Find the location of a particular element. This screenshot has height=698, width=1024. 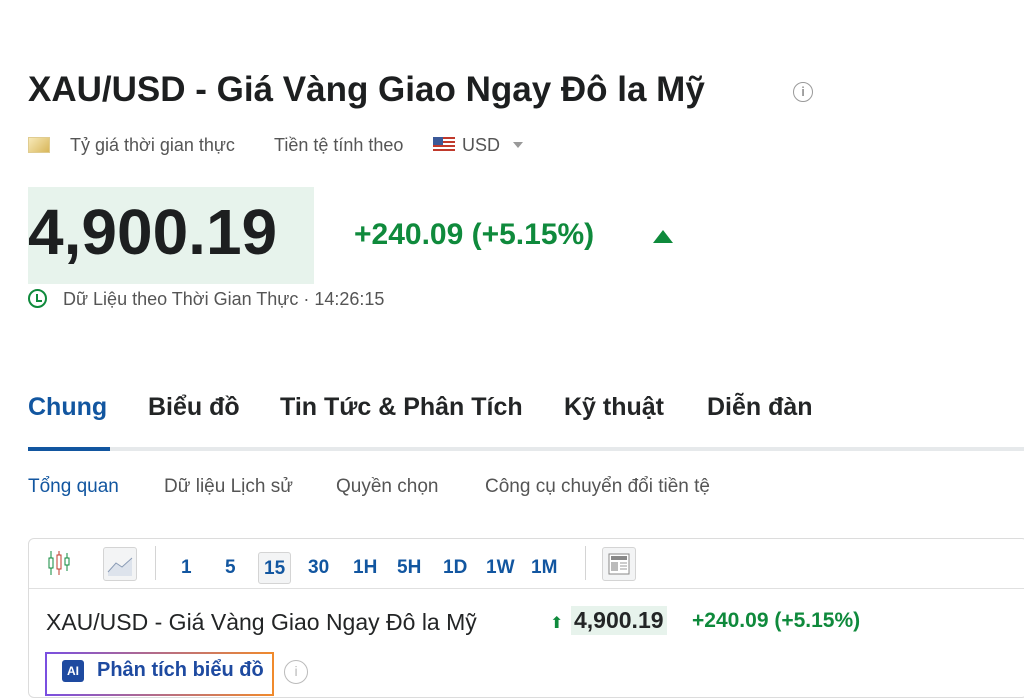

ai-chart-analysis-label: Phân tích biểu đồ is located at coordinates (180, 670).